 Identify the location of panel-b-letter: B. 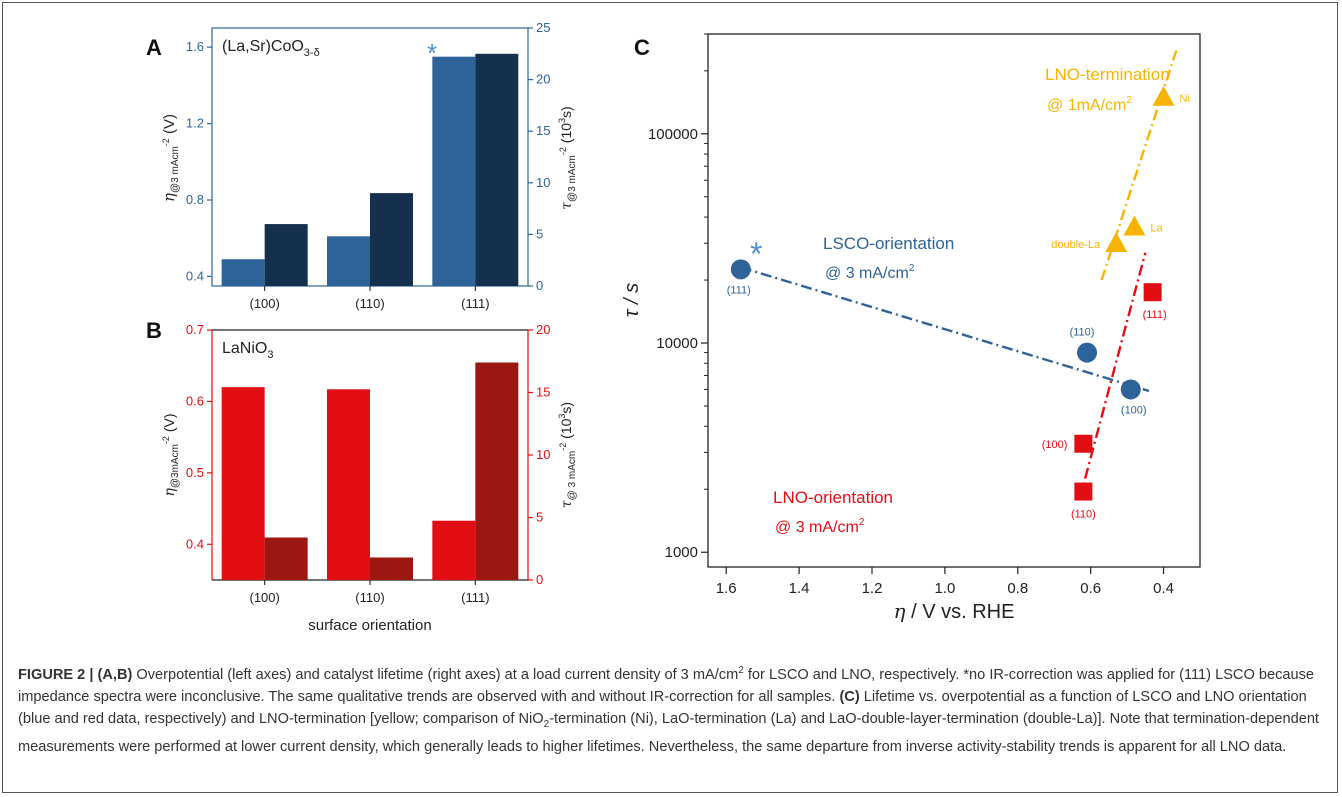
(154, 330).